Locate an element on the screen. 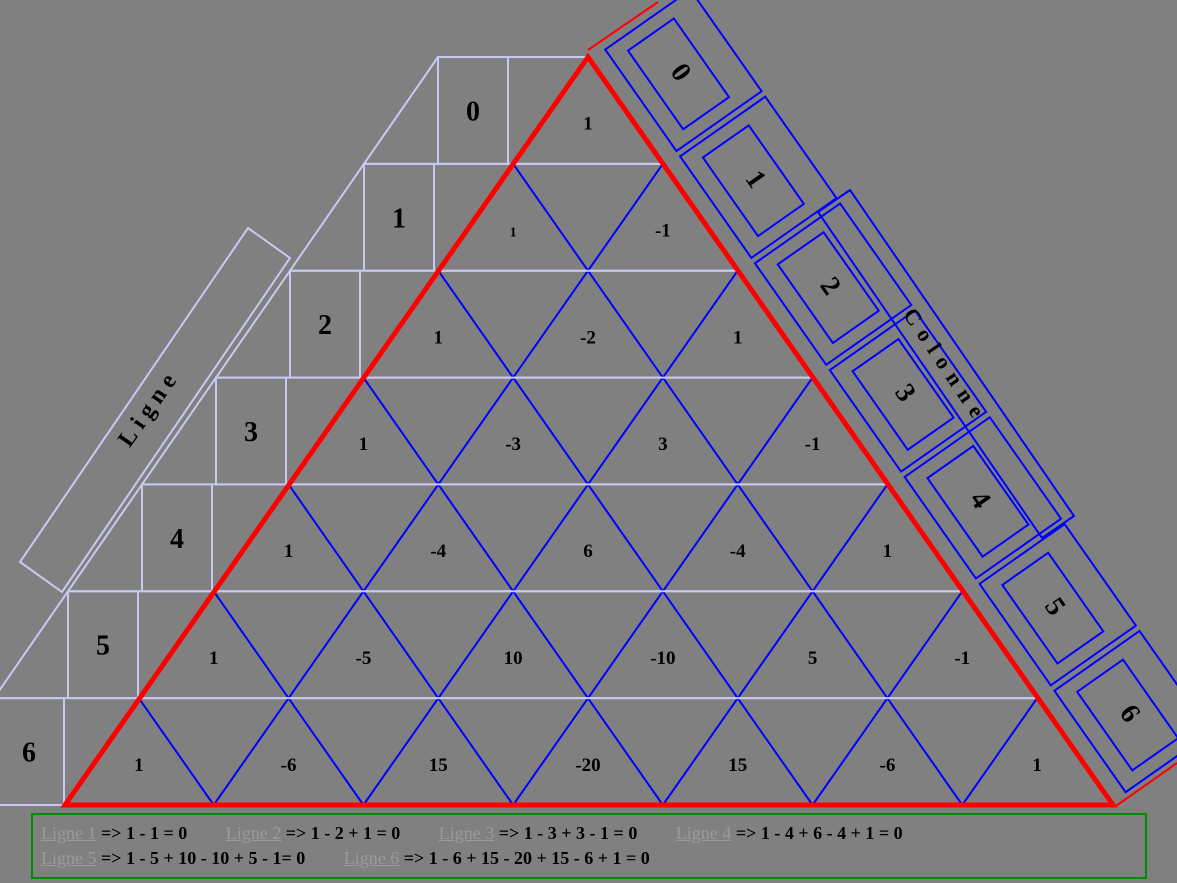 The image size is (1177, 883). cell-value: 10 is located at coordinates (513, 658).